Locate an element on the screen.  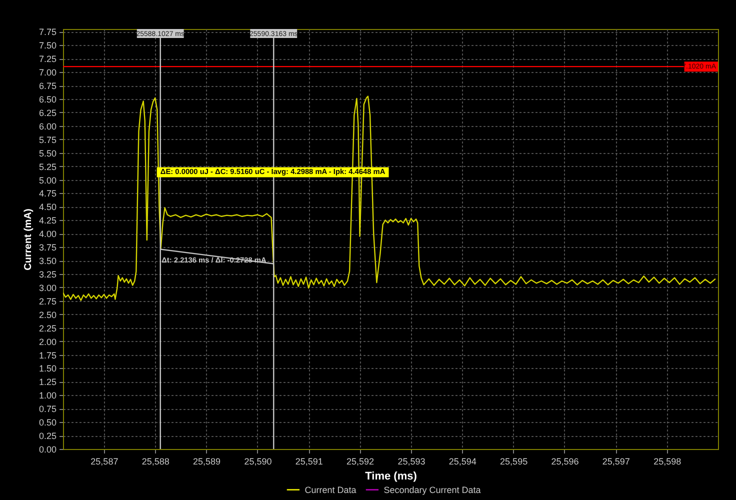
x-tick-label: 25,589 is located at coordinates (207, 461).